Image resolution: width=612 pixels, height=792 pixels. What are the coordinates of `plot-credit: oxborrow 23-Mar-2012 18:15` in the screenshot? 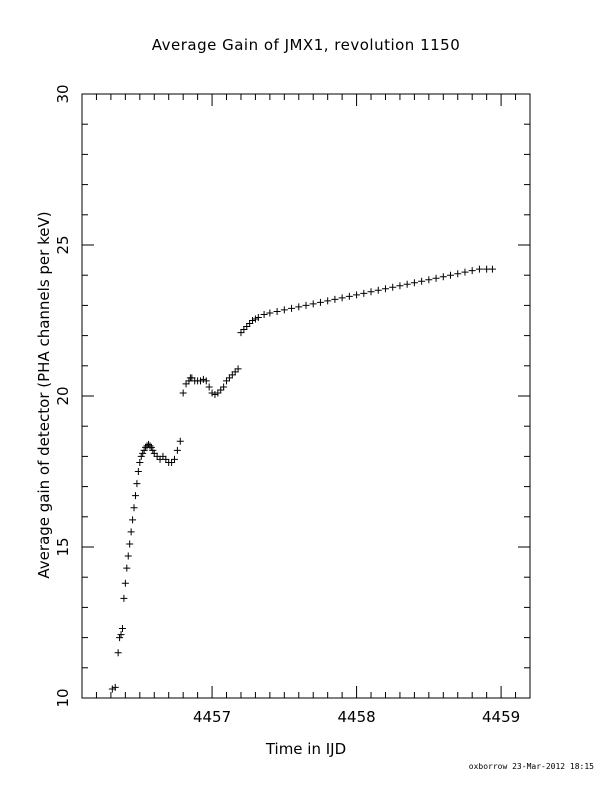 It's located at (531, 766).